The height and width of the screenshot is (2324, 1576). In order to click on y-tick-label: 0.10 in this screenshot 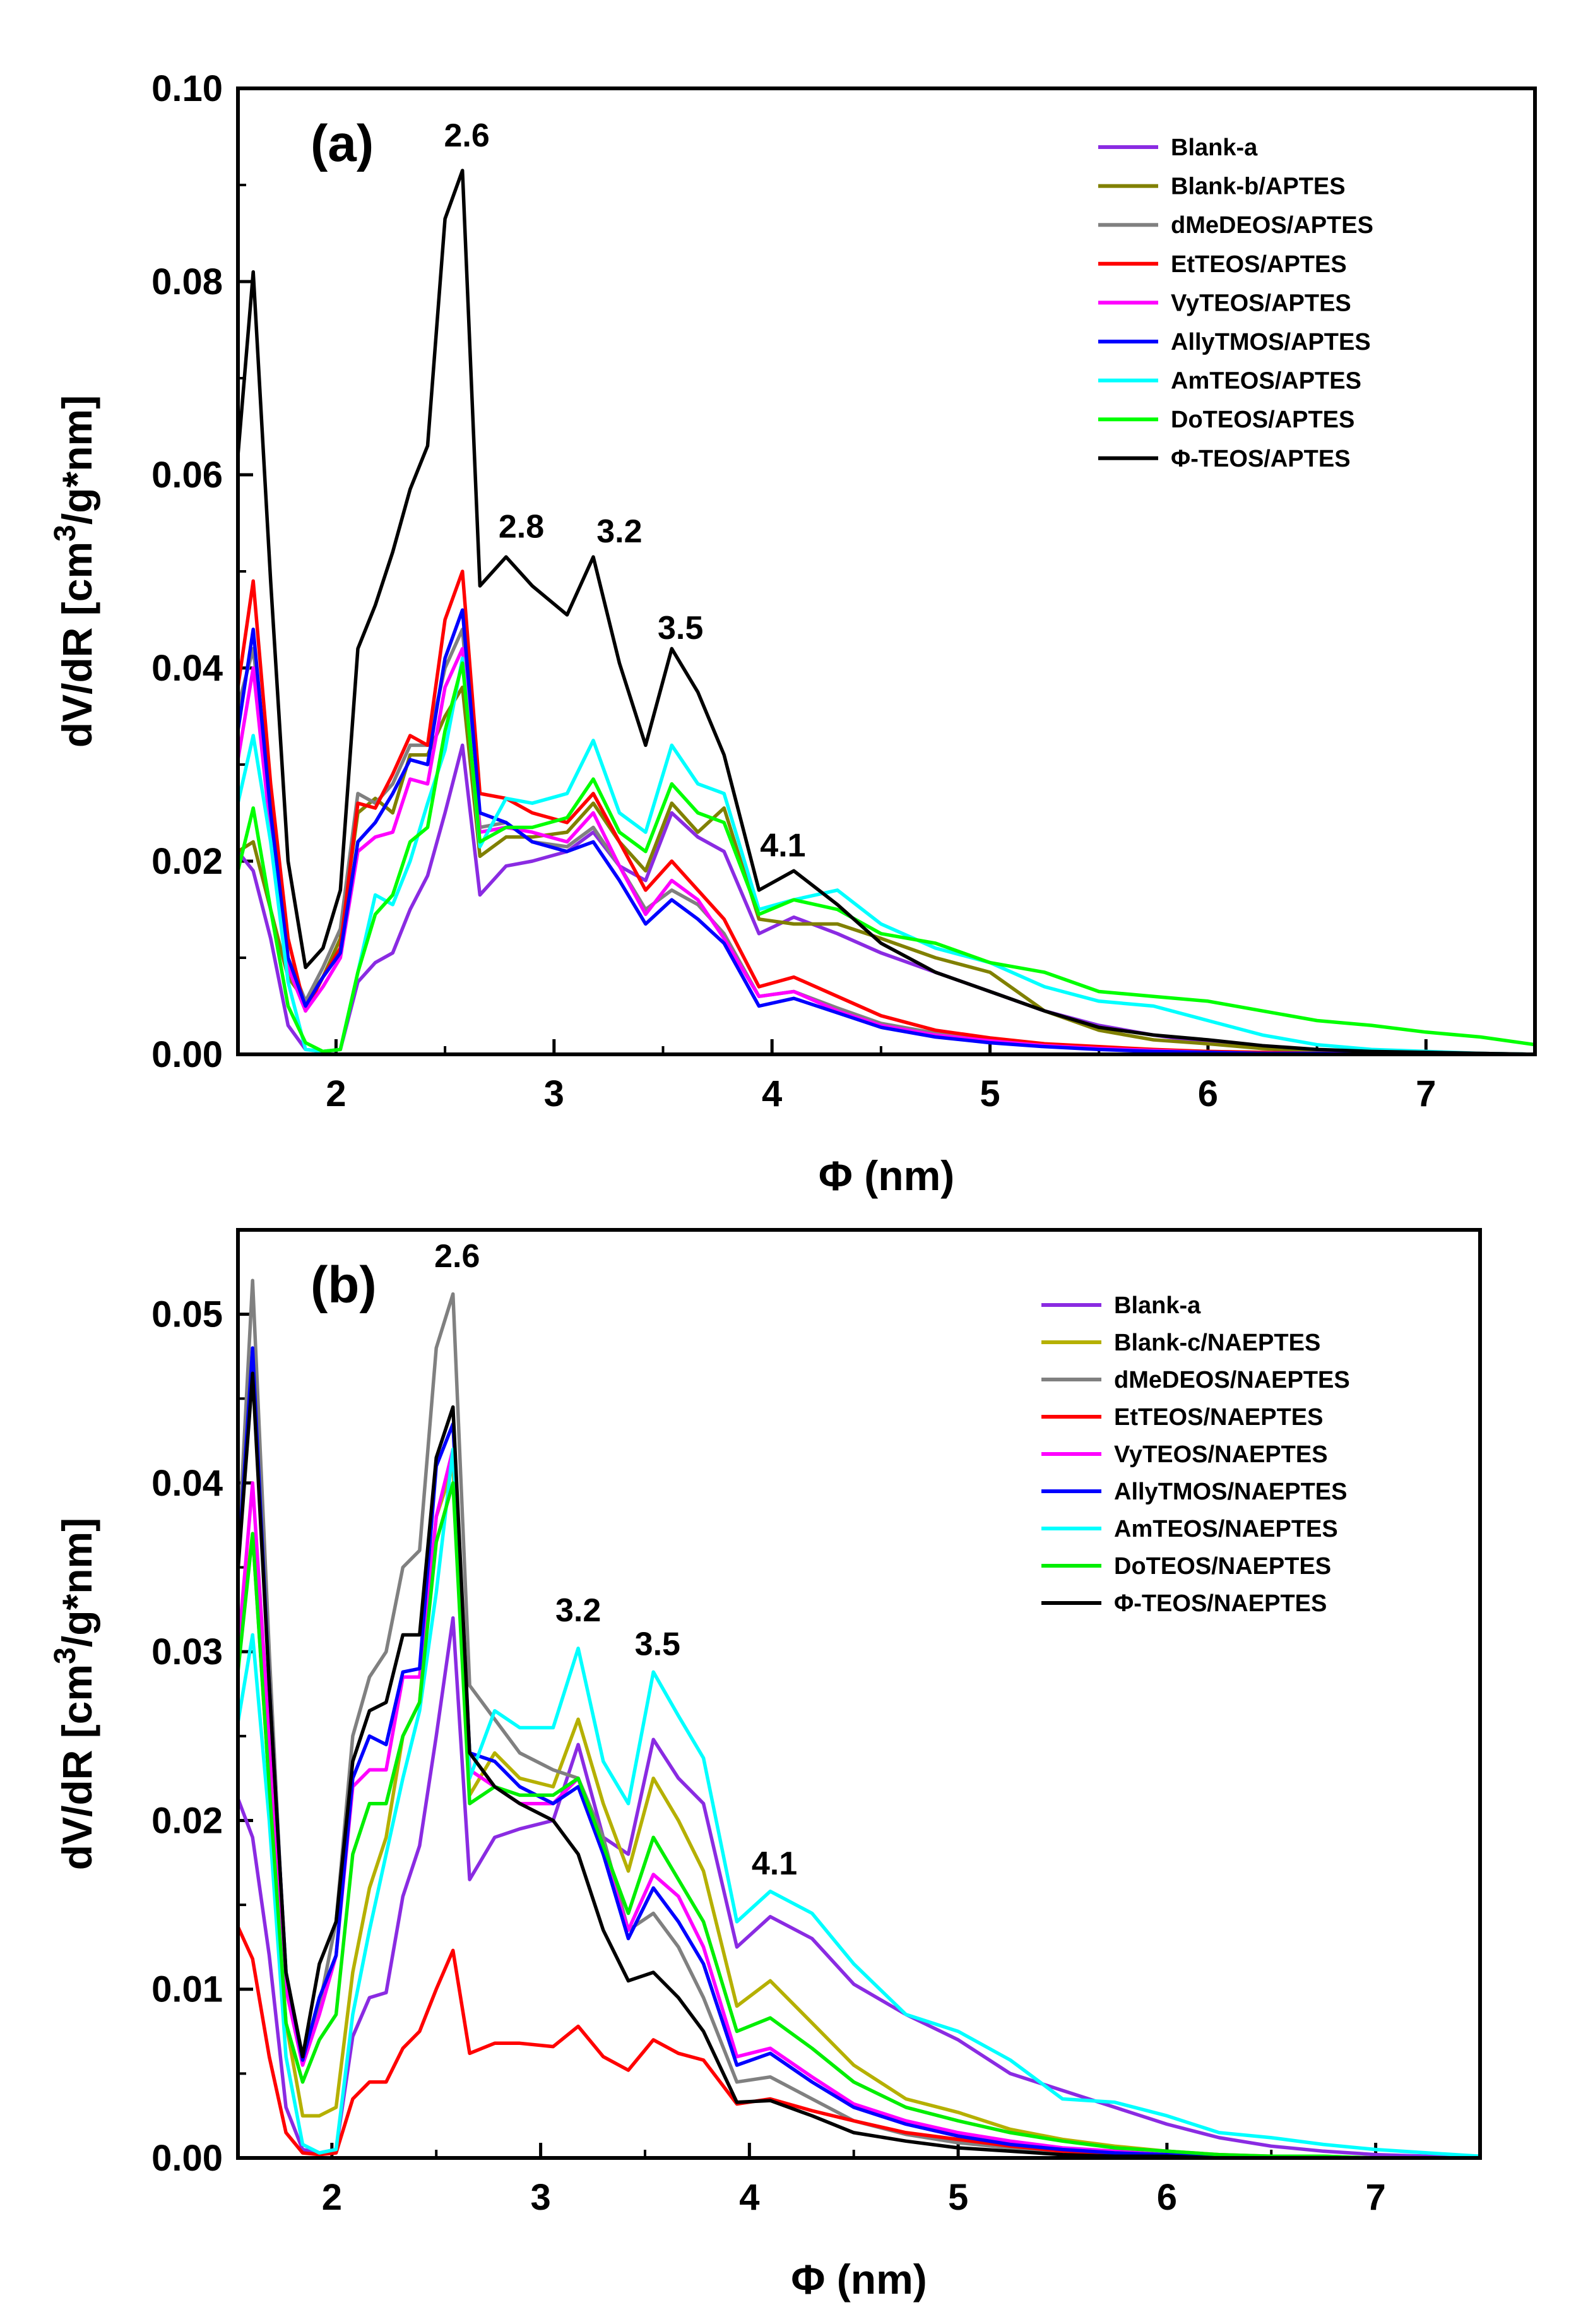, I will do `click(187, 88)`.